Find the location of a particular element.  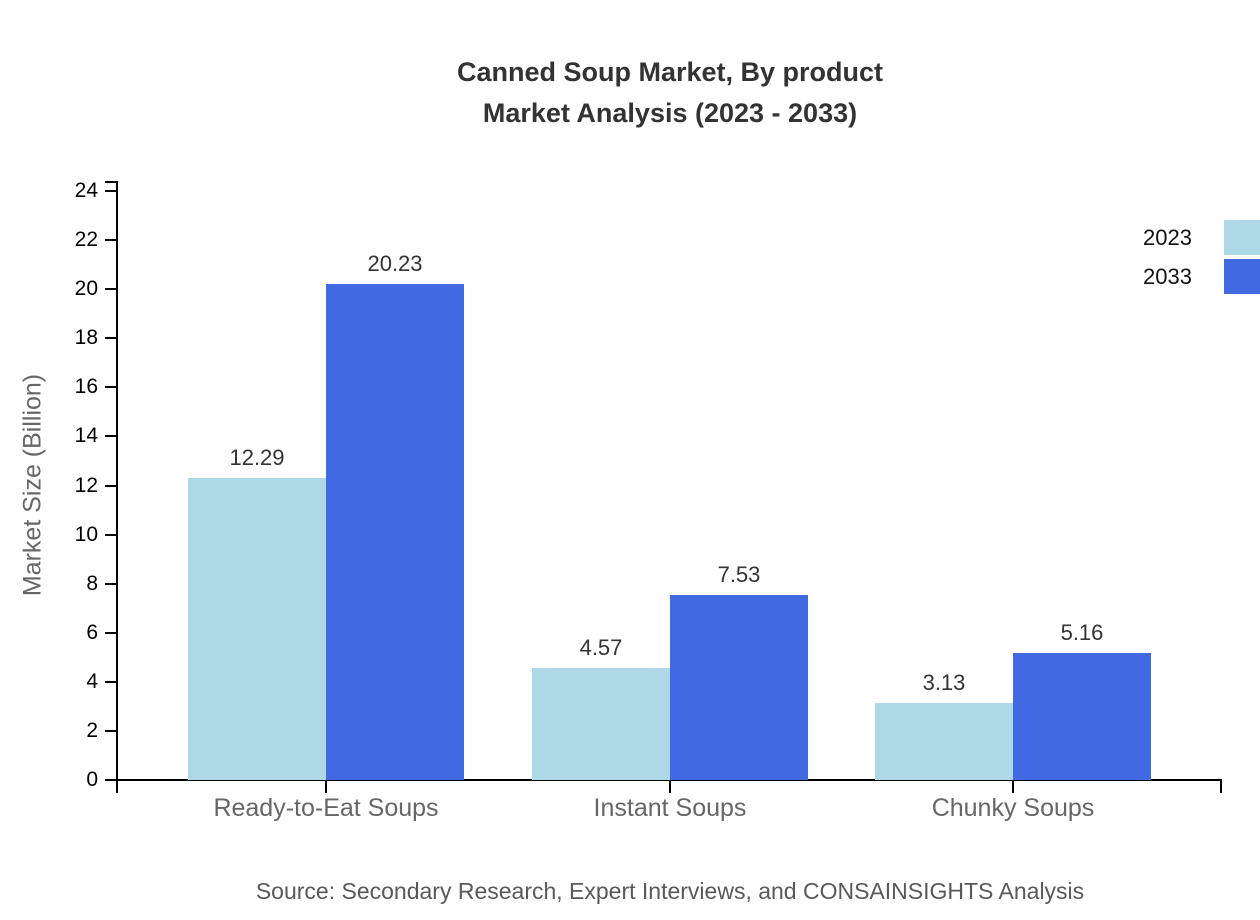

x-axis-line is located at coordinates (663, 780).